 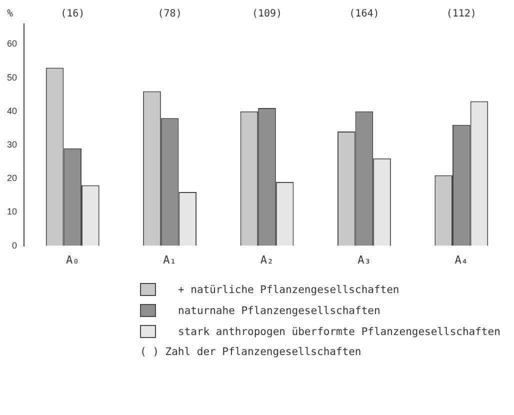 I want to click on x-tick-label: A₂, so click(x=267, y=259).